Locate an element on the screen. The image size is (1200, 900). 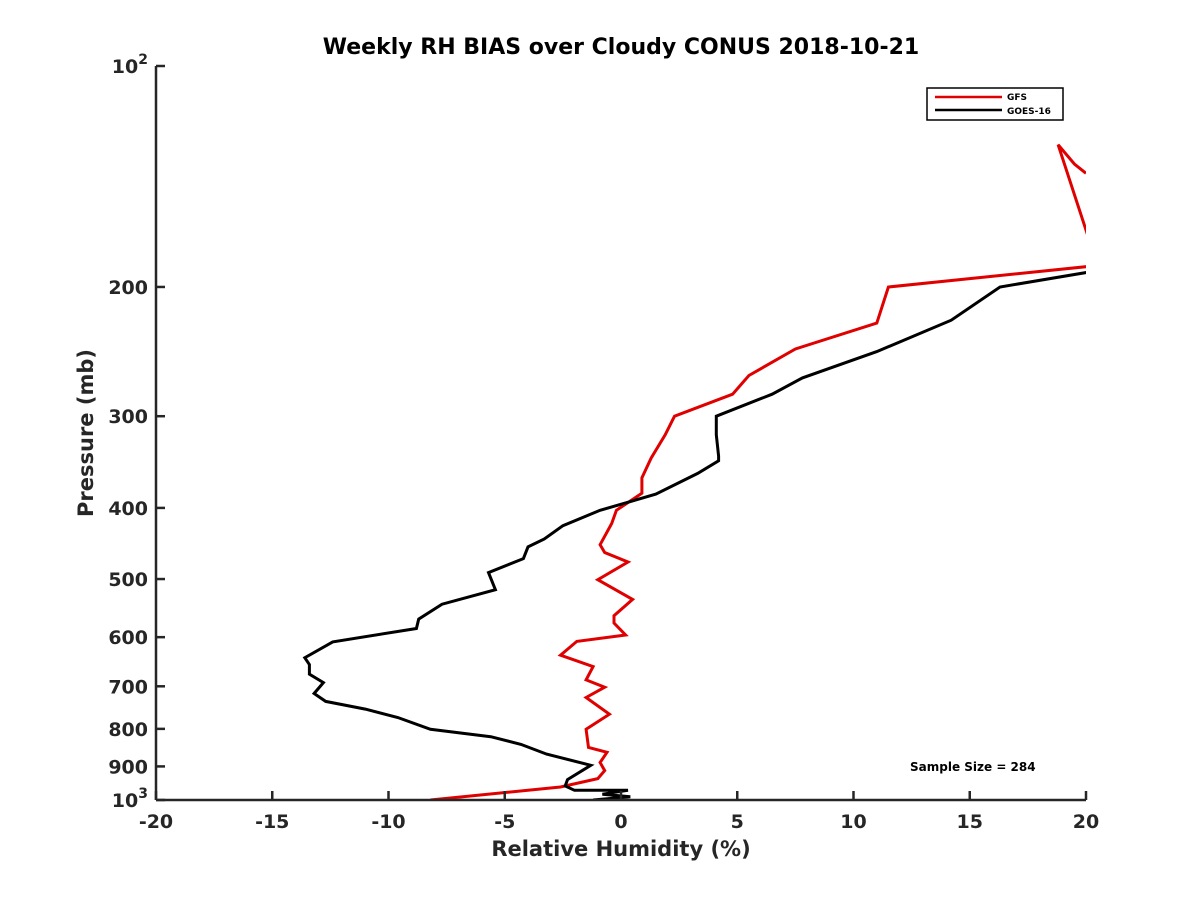
x-tick-label: 10 is located at coordinates (853, 822).